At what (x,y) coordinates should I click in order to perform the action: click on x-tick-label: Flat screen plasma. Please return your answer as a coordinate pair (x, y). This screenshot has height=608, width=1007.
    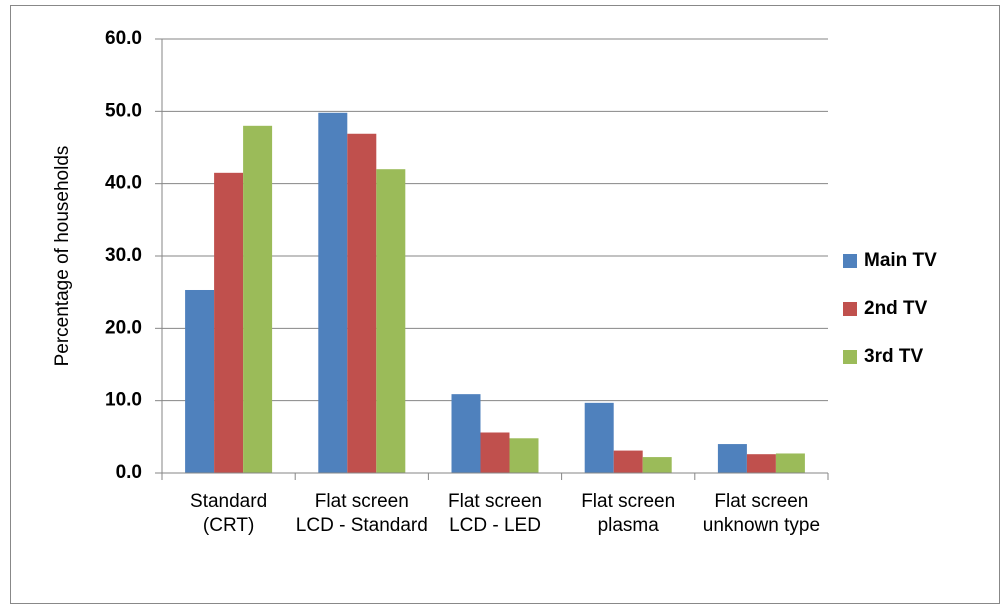
    Looking at the image, I should click on (628, 513).